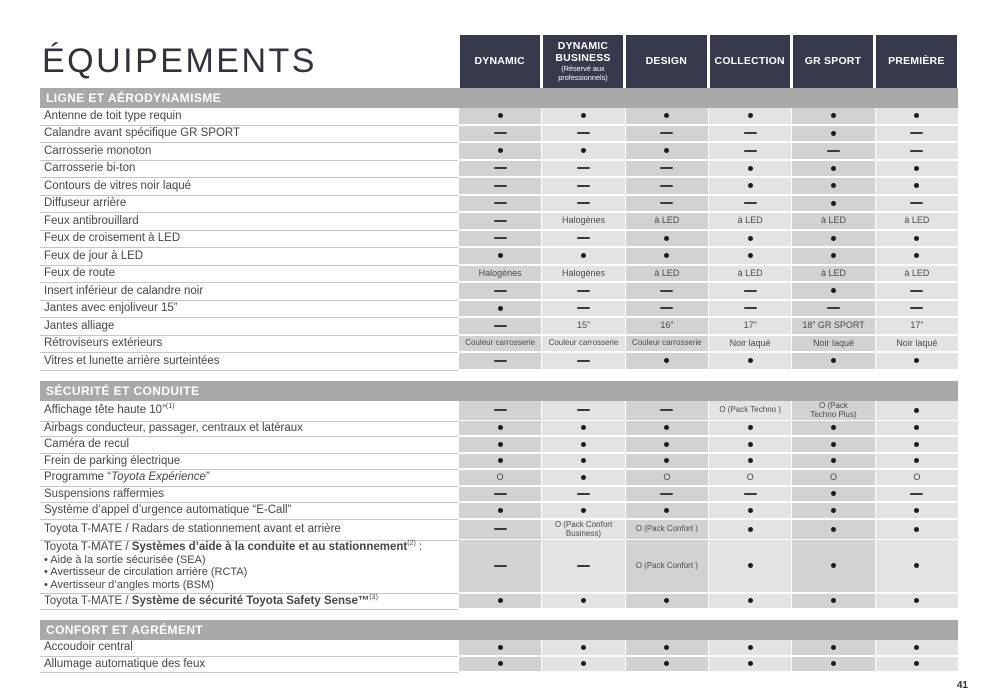 This screenshot has width=1000, height=700. I want to click on value-cell: 15”, so click(583, 327).